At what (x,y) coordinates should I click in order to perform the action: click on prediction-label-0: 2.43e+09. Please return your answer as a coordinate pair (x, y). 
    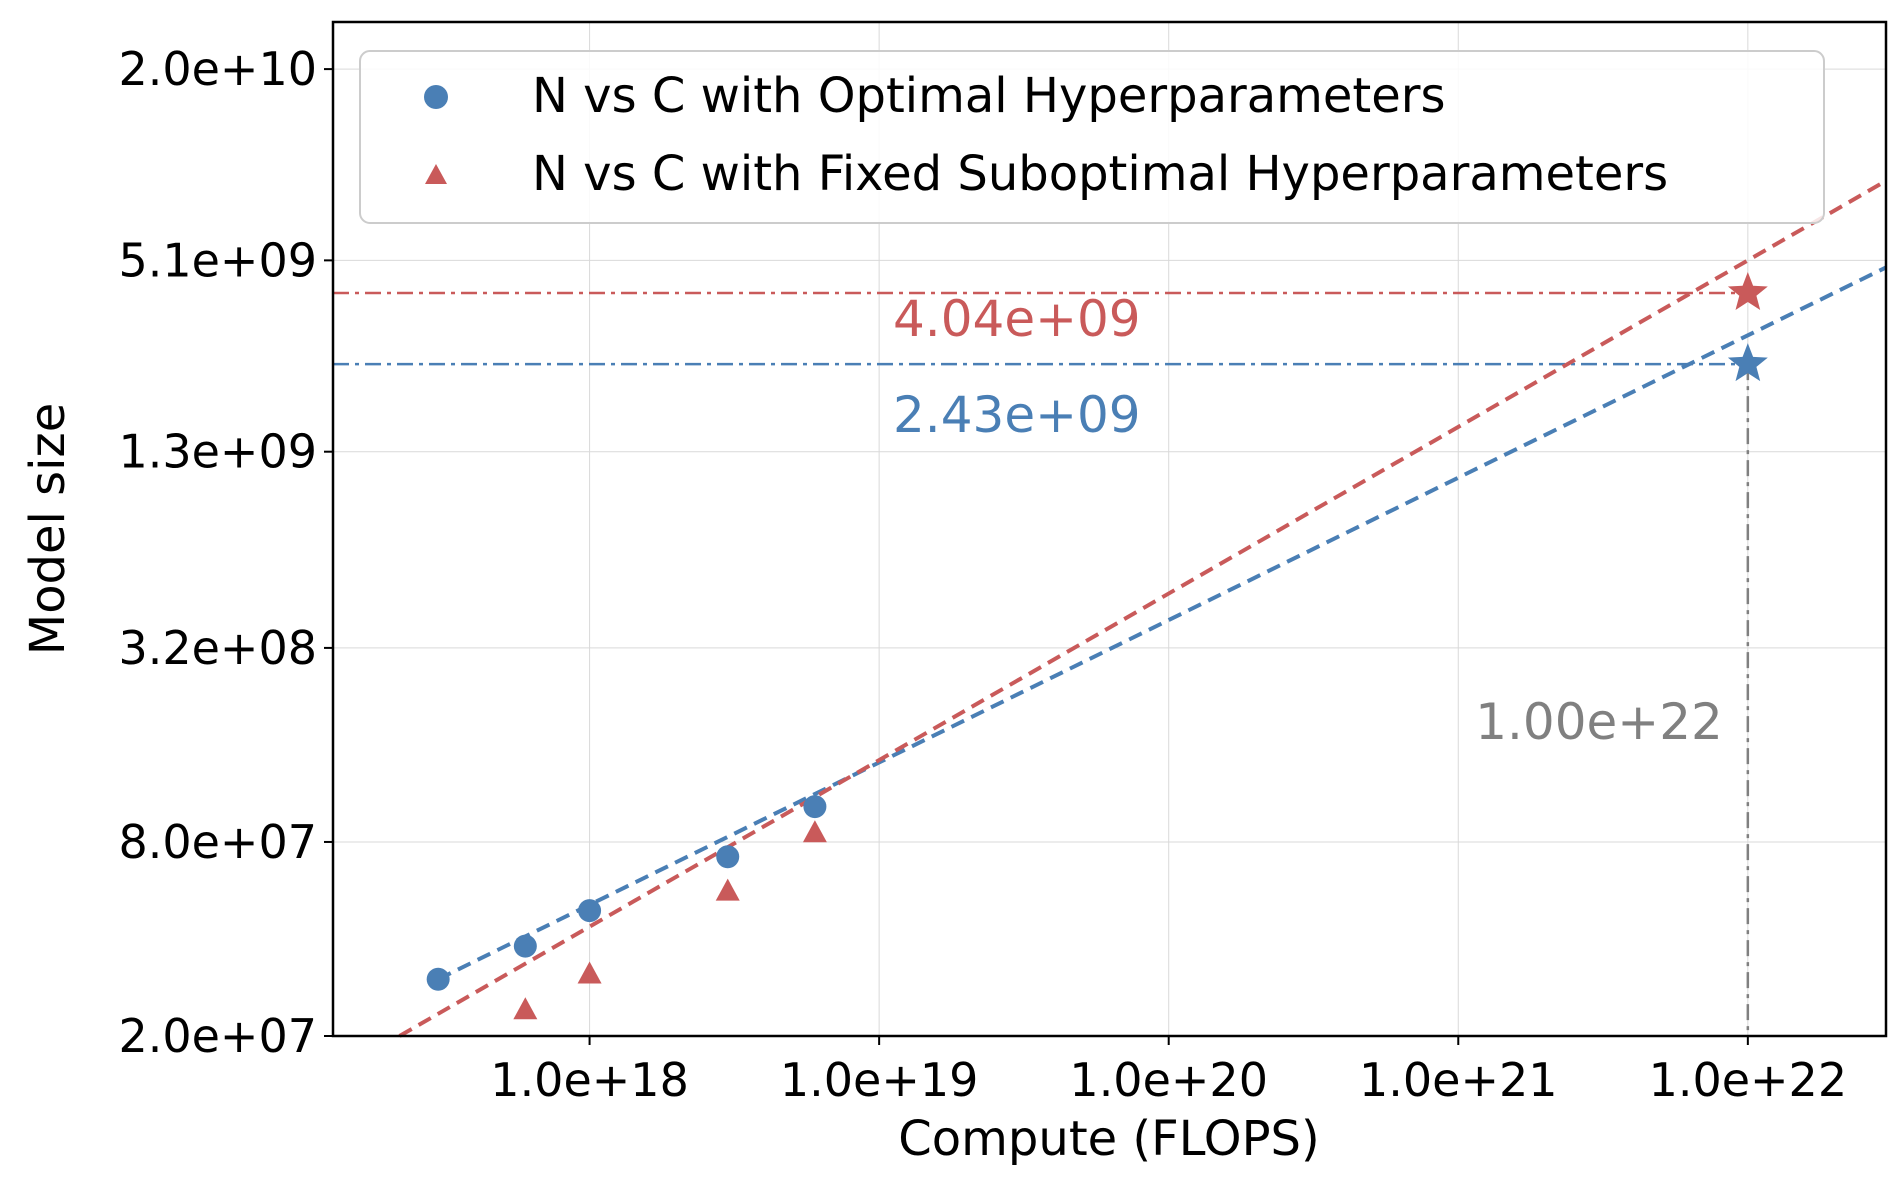
    Looking at the image, I should click on (1017, 415).